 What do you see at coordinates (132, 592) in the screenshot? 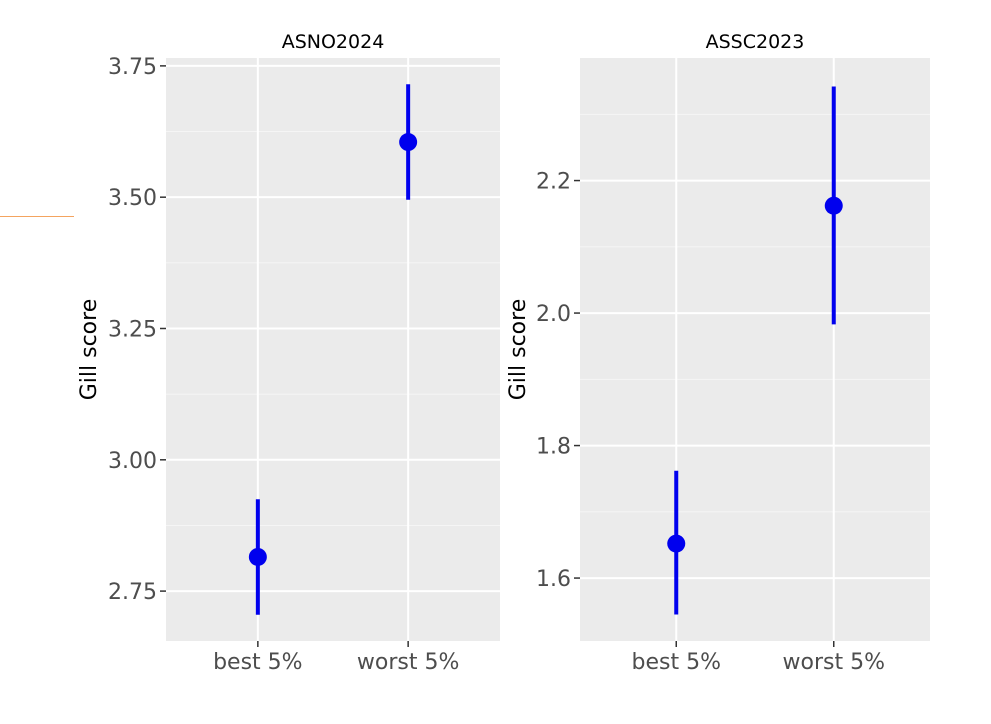
I see `y-tick-label-0: 2.75` at bounding box center [132, 592].